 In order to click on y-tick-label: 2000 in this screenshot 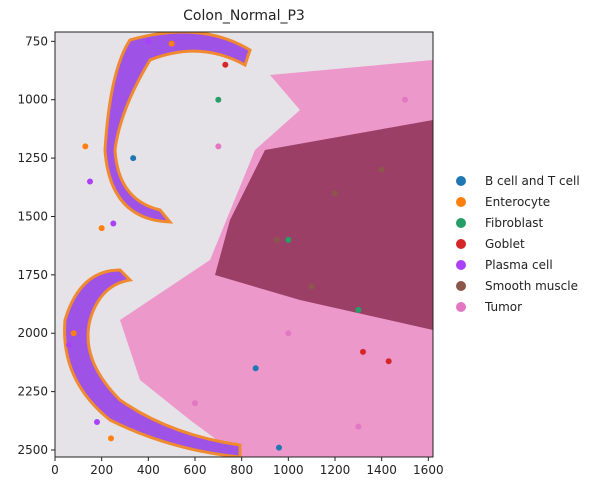, I will do `click(32, 333)`.